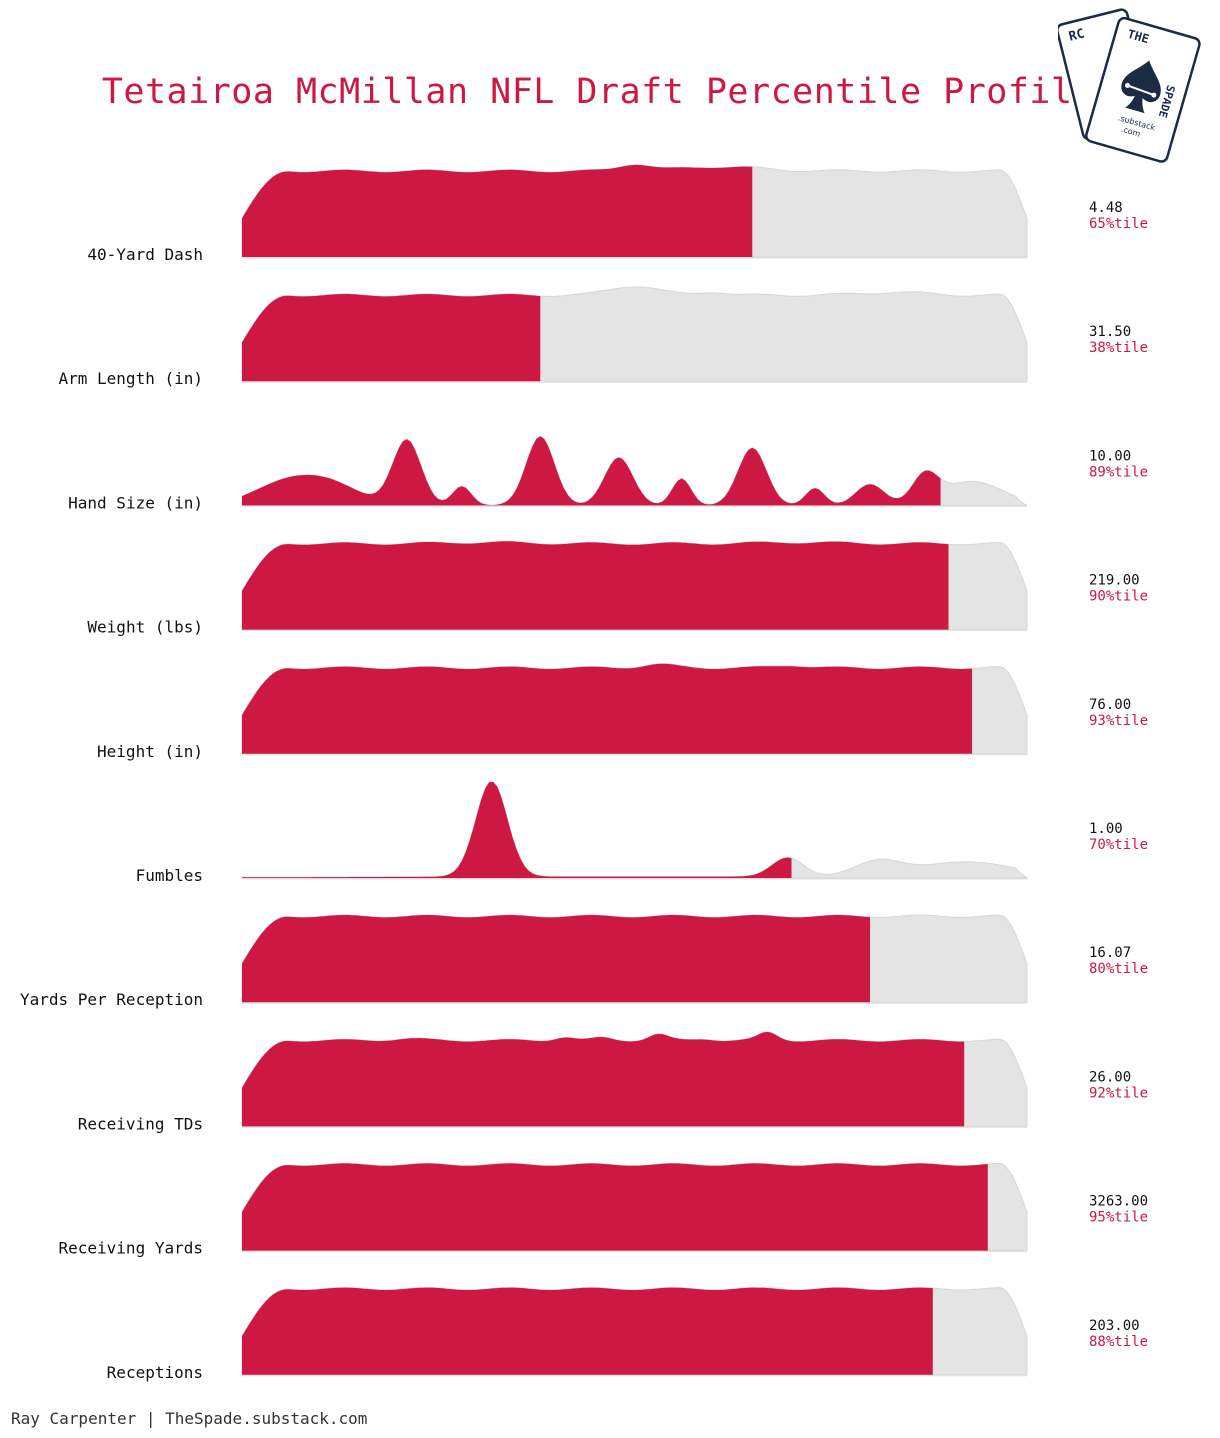 This screenshot has height=1438, width=1220. I want to click on metric-percentile: 80%tile, so click(1118, 969).